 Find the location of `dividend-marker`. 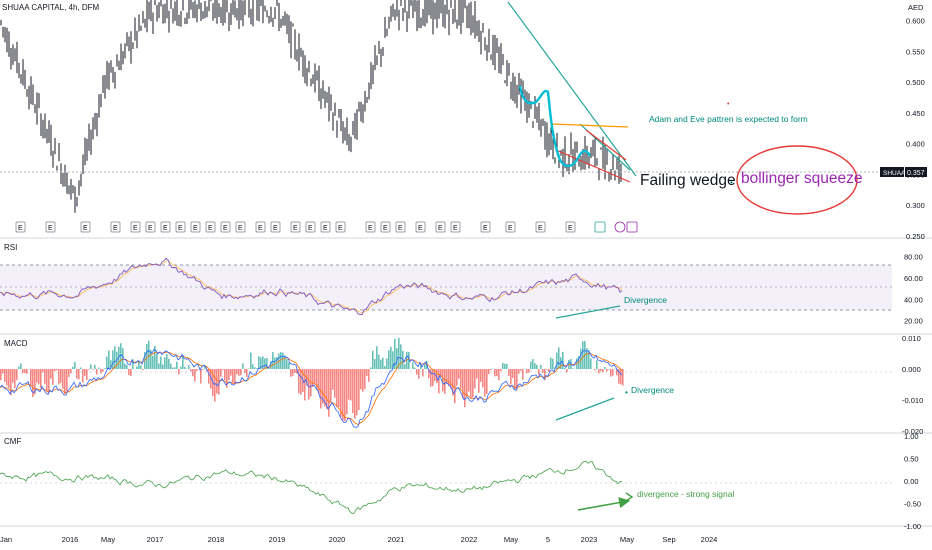

dividend-marker is located at coordinates (600, 227).